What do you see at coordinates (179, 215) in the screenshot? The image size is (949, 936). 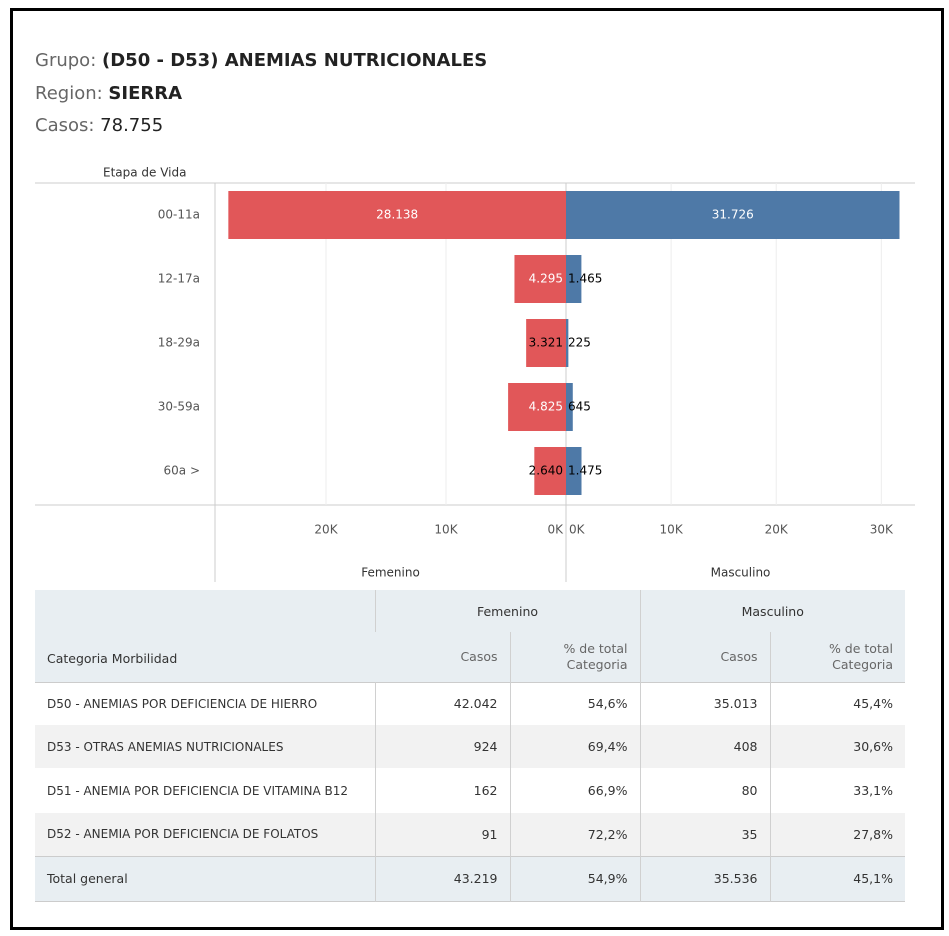 I see `y-tick-label: 00-11a` at bounding box center [179, 215].